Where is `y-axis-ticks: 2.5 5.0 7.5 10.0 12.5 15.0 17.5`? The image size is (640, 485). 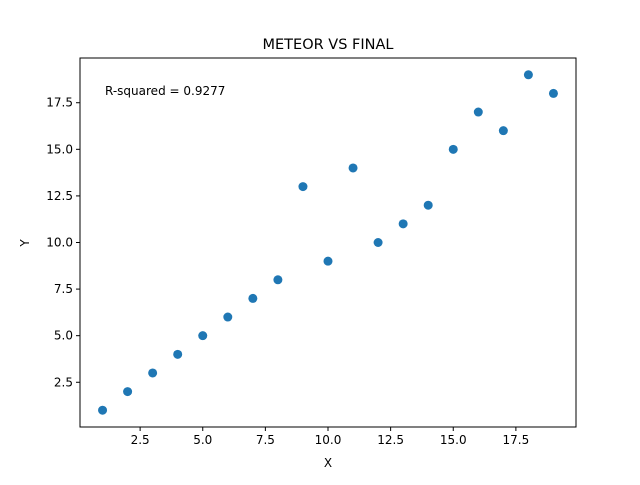 y-axis-ticks: 2.5 5.0 7.5 10.0 12.5 15.0 17.5 is located at coordinates (63, 242).